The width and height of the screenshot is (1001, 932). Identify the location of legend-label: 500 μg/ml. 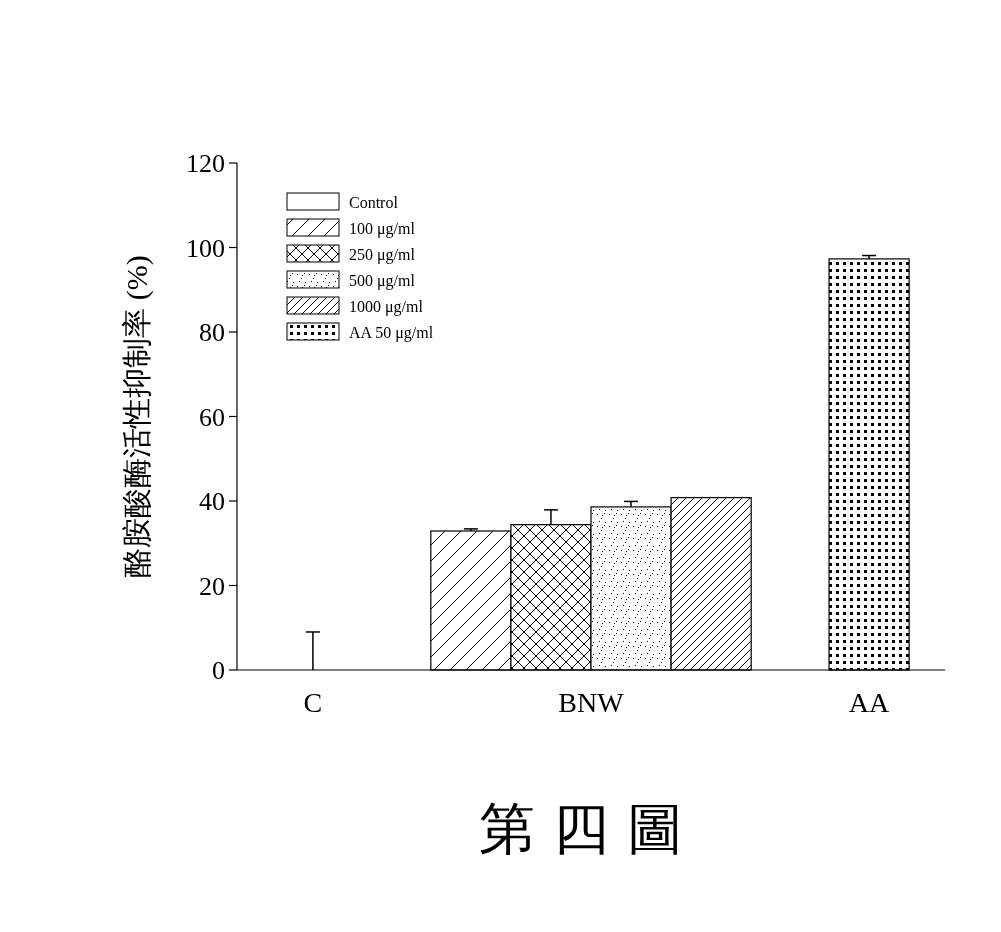
(382, 280).